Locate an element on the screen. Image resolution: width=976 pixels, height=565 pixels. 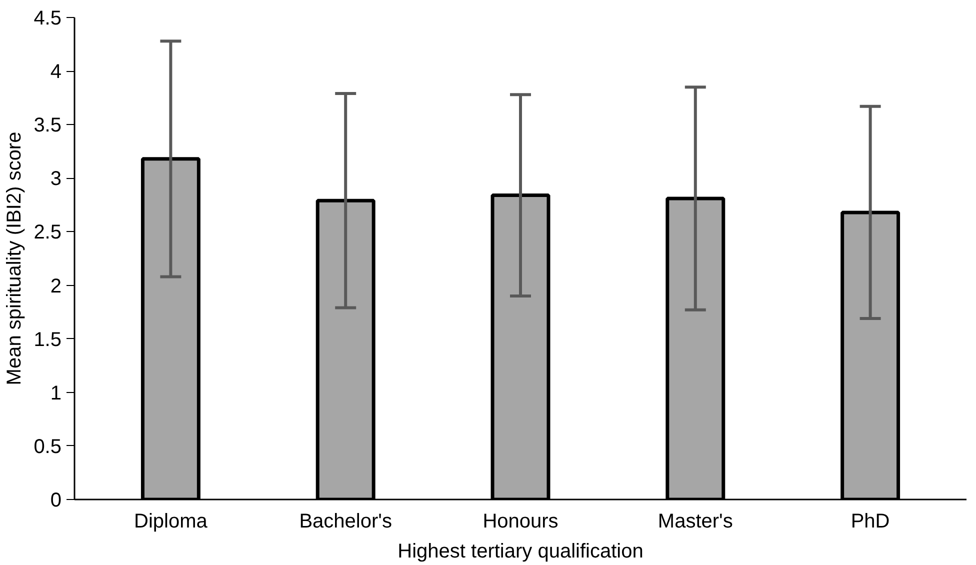
x-tick-label: Honours is located at coordinates (520, 521).